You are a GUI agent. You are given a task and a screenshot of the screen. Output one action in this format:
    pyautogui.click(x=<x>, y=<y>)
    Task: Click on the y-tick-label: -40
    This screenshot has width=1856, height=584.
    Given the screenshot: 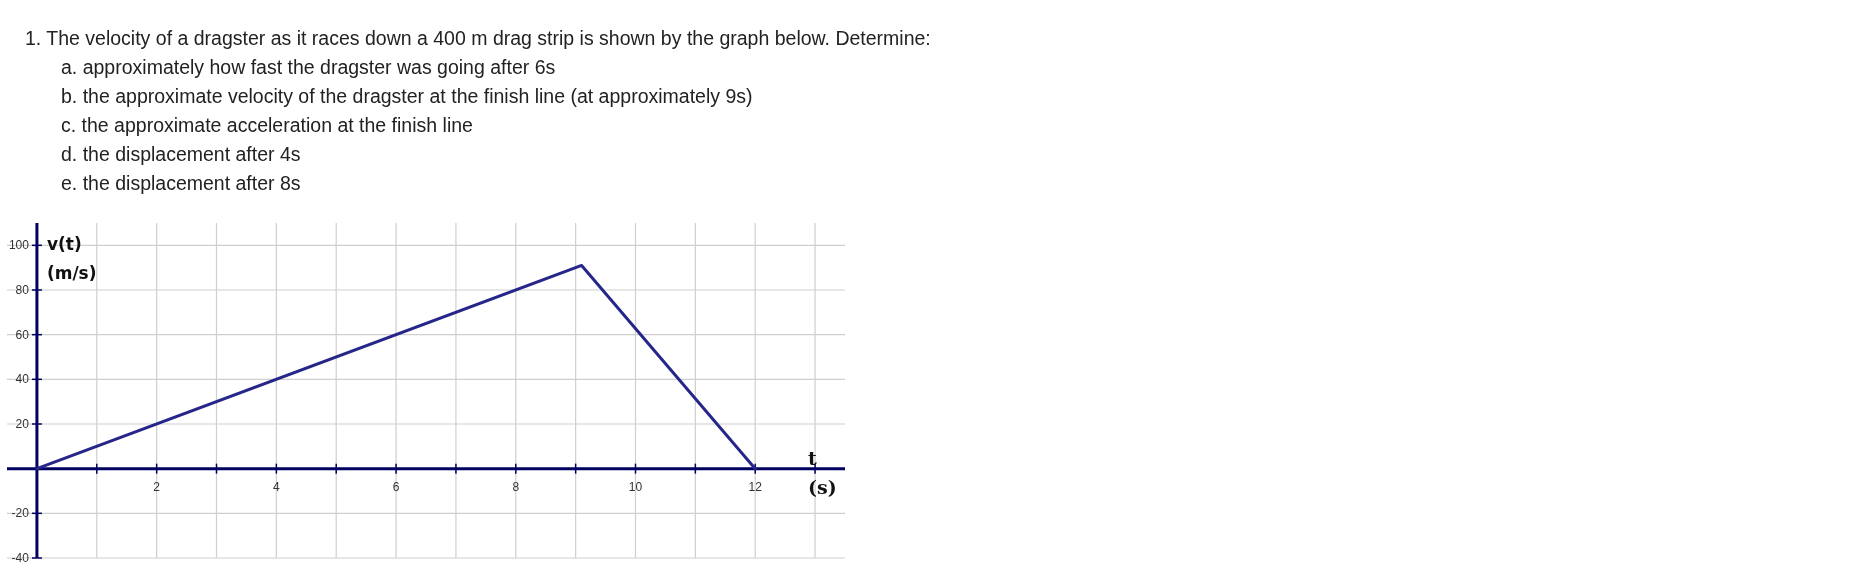 What is the action you would take?
    pyautogui.click(x=20, y=558)
    